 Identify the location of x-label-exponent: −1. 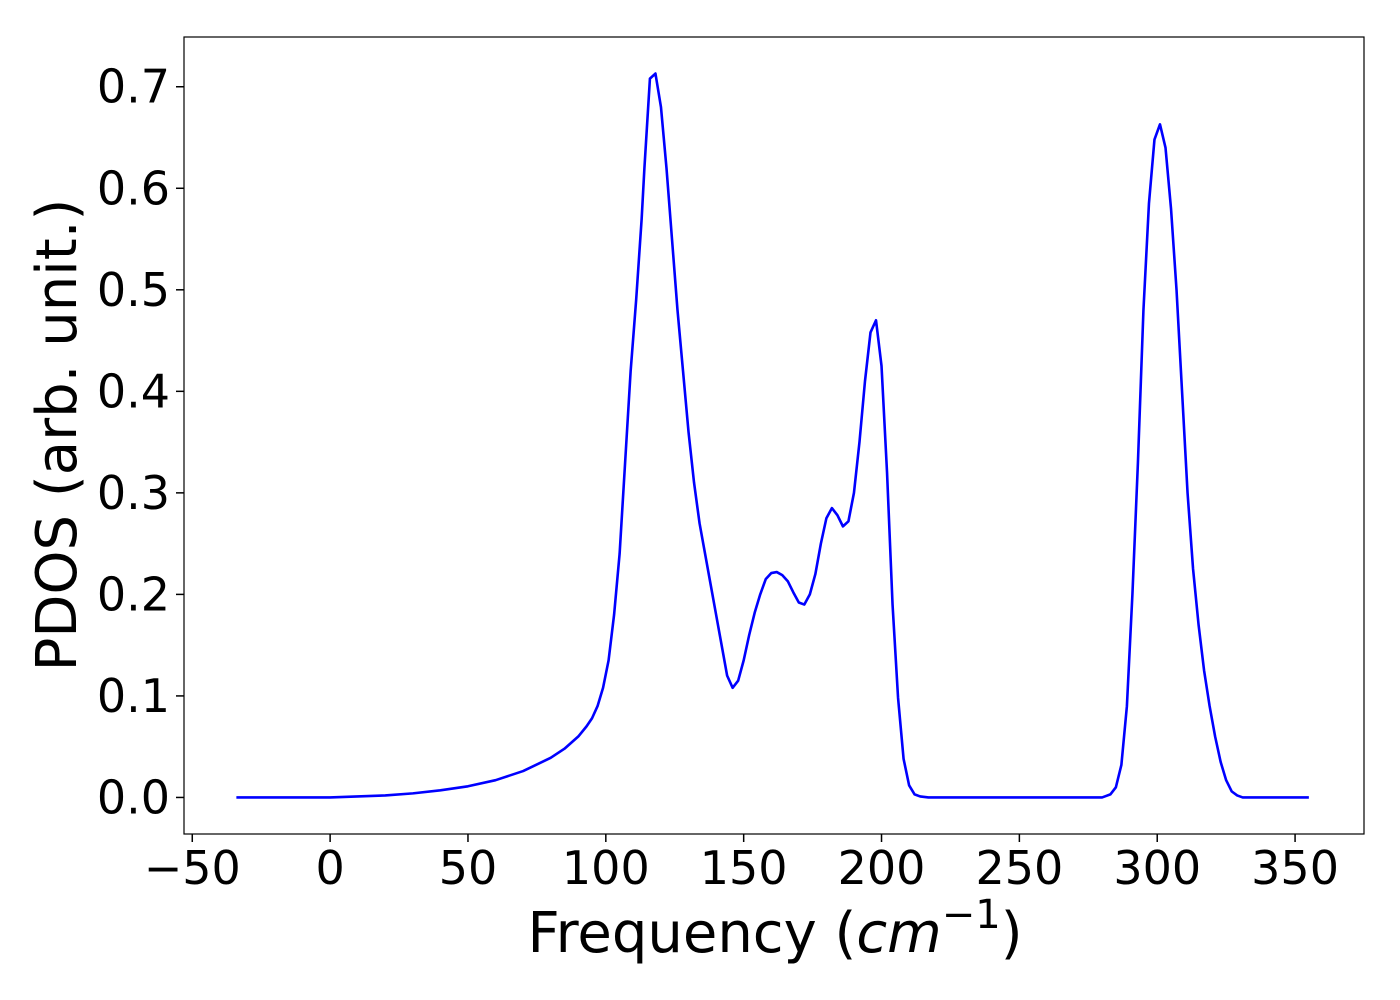
(971, 915).